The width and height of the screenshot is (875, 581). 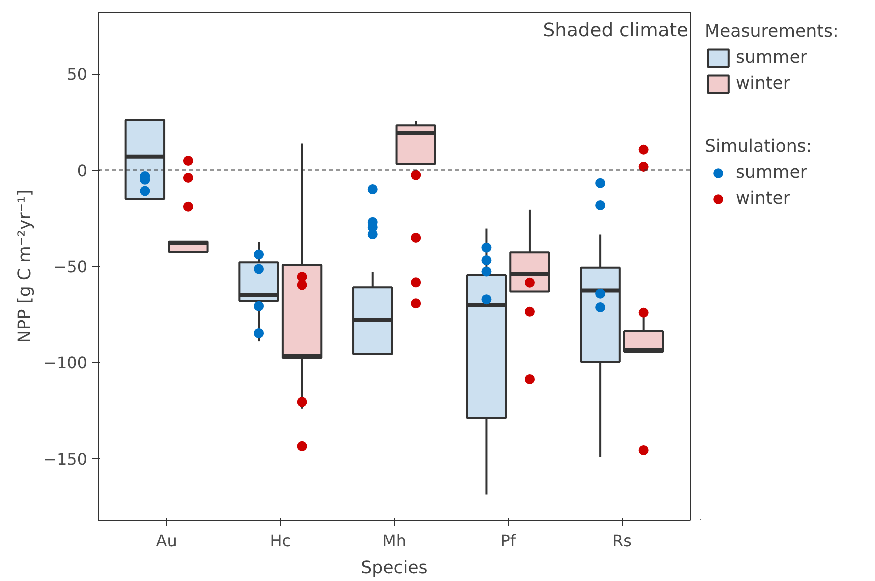 I want to click on x-axis-title: Species, so click(x=394, y=568).